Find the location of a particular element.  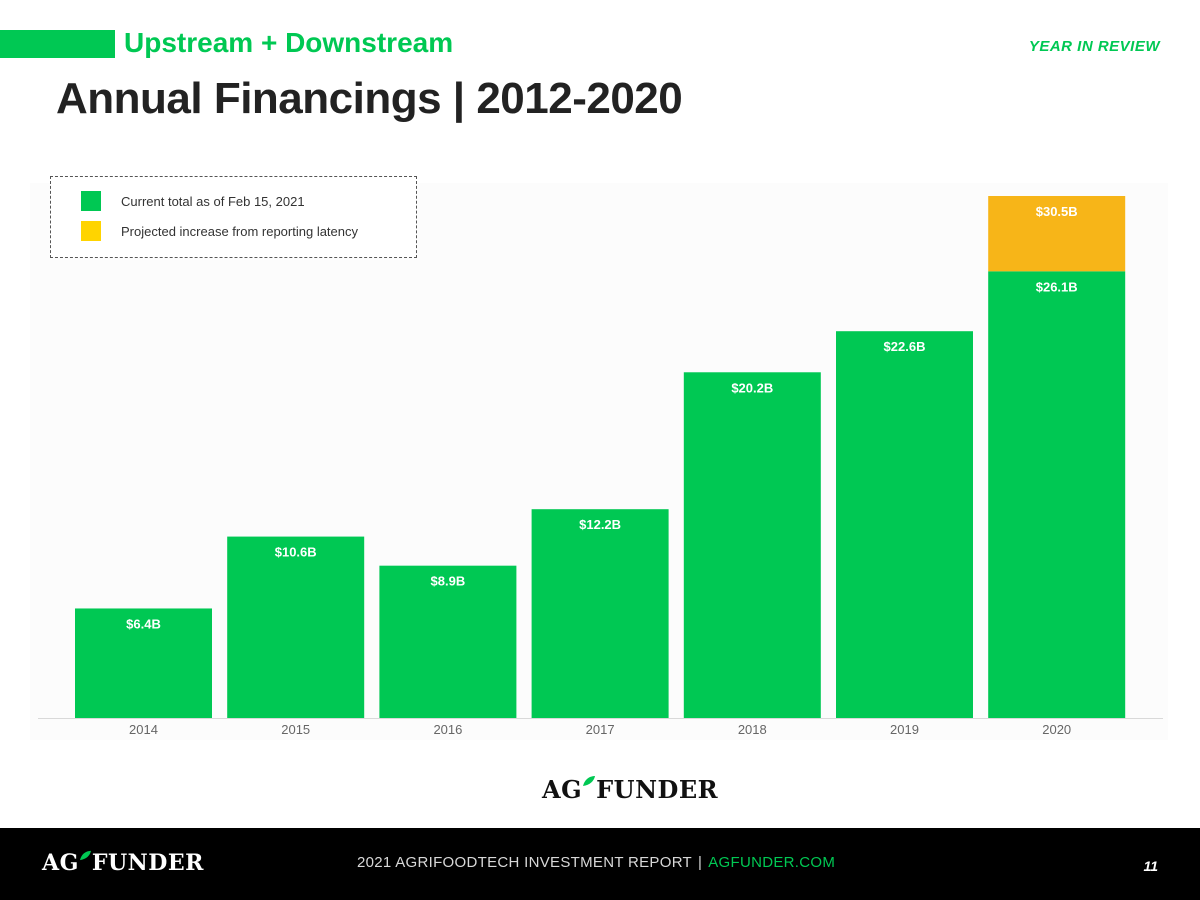

footer-report-title: 2021 AGRIFOODTECH INVESTMENT REPORT is located at coordinates (525, 862).